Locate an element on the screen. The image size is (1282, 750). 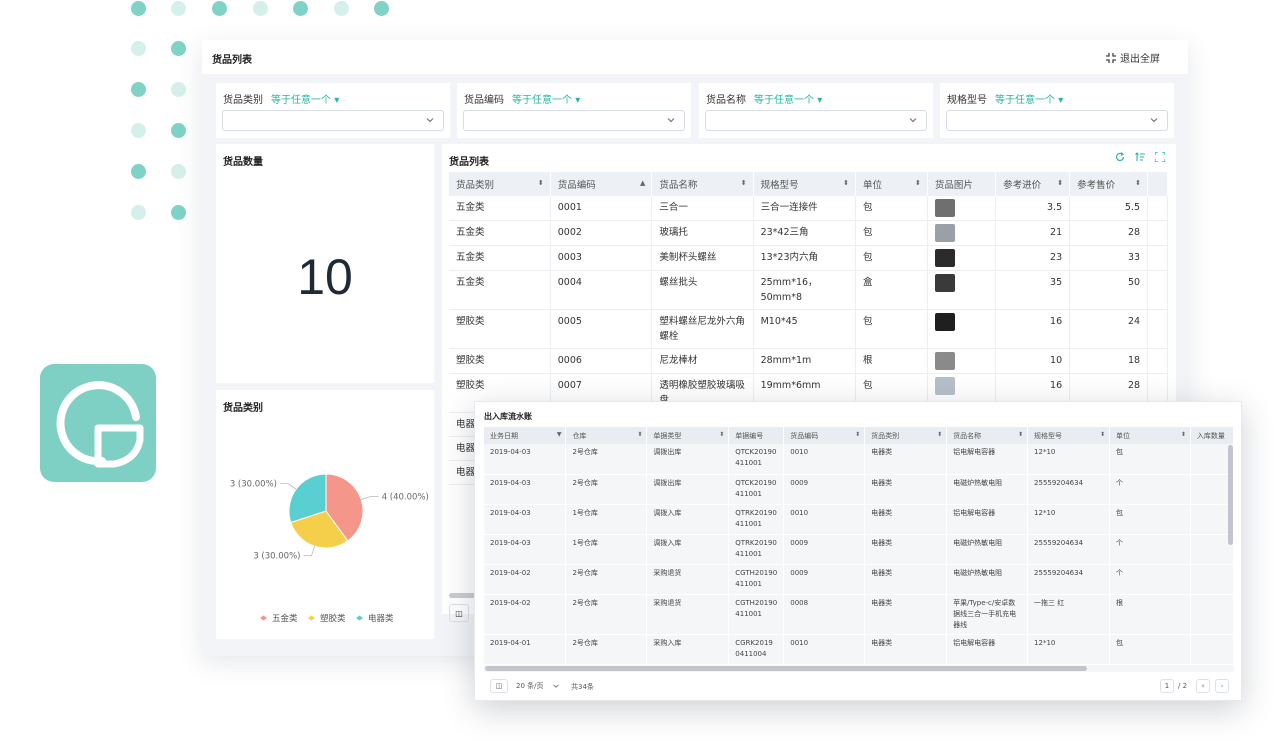
page-number-input: 1 is located at coordinates (1167, 686).